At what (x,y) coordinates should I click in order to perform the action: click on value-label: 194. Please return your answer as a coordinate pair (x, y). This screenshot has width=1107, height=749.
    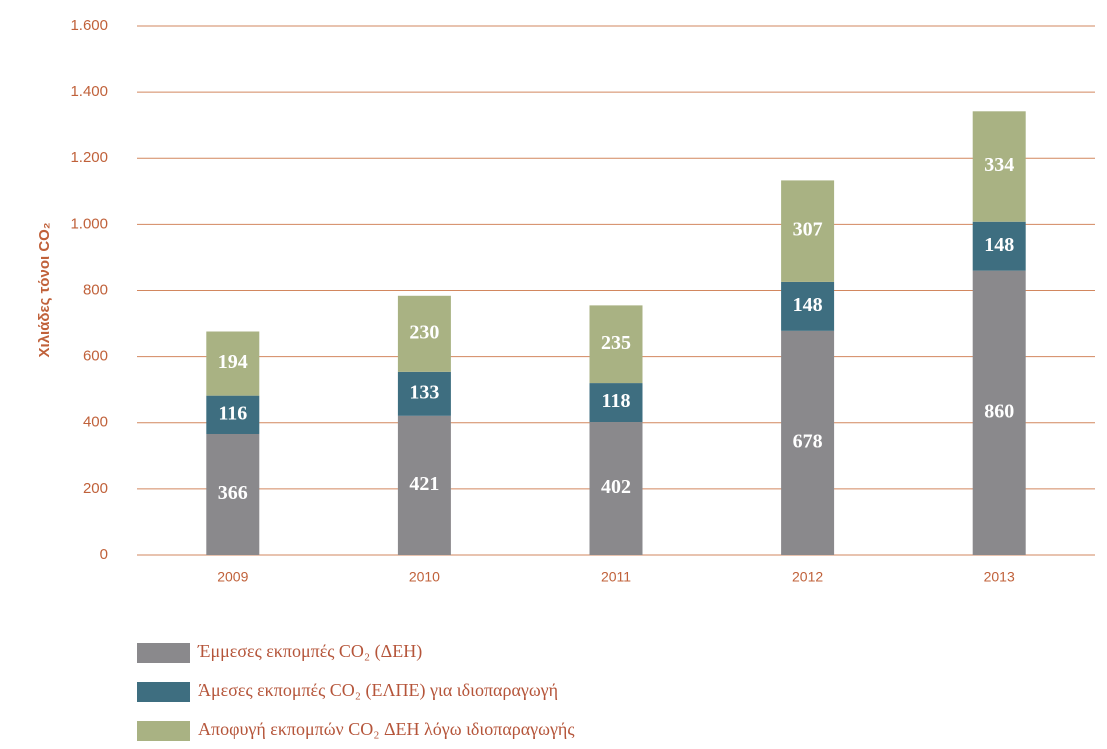
    Looking at the image, I should click on (233, 362).